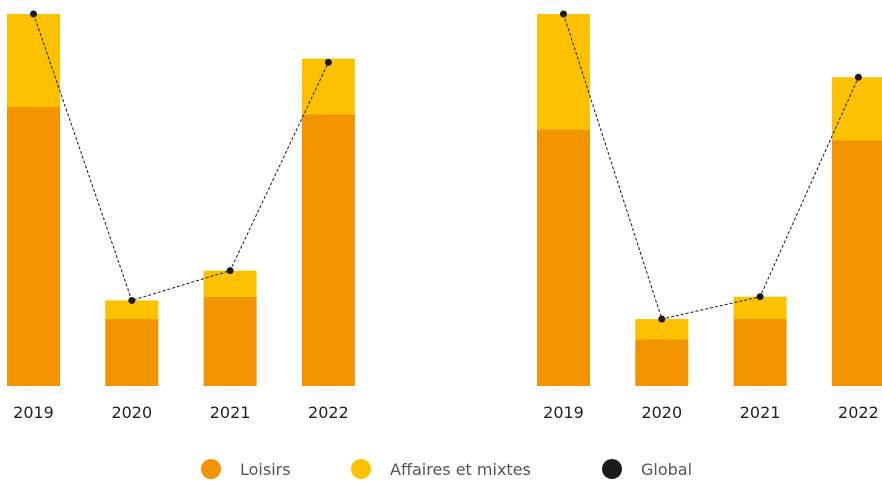  I want to click on legend-affaires-icon, so click(361, 469).